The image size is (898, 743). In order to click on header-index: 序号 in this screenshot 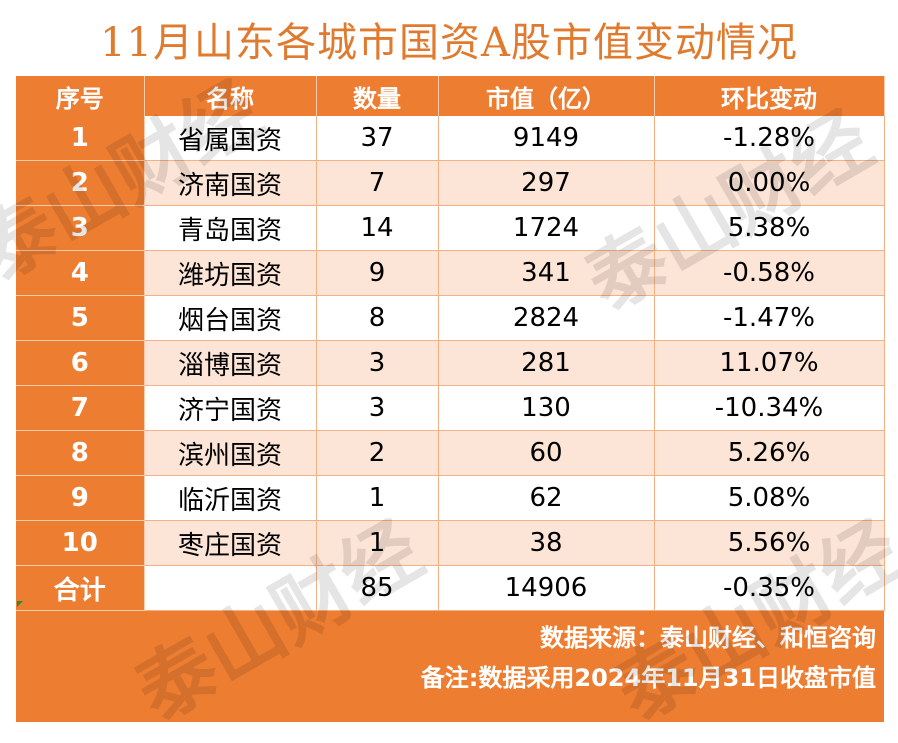, I will do `click(80, 96)`.